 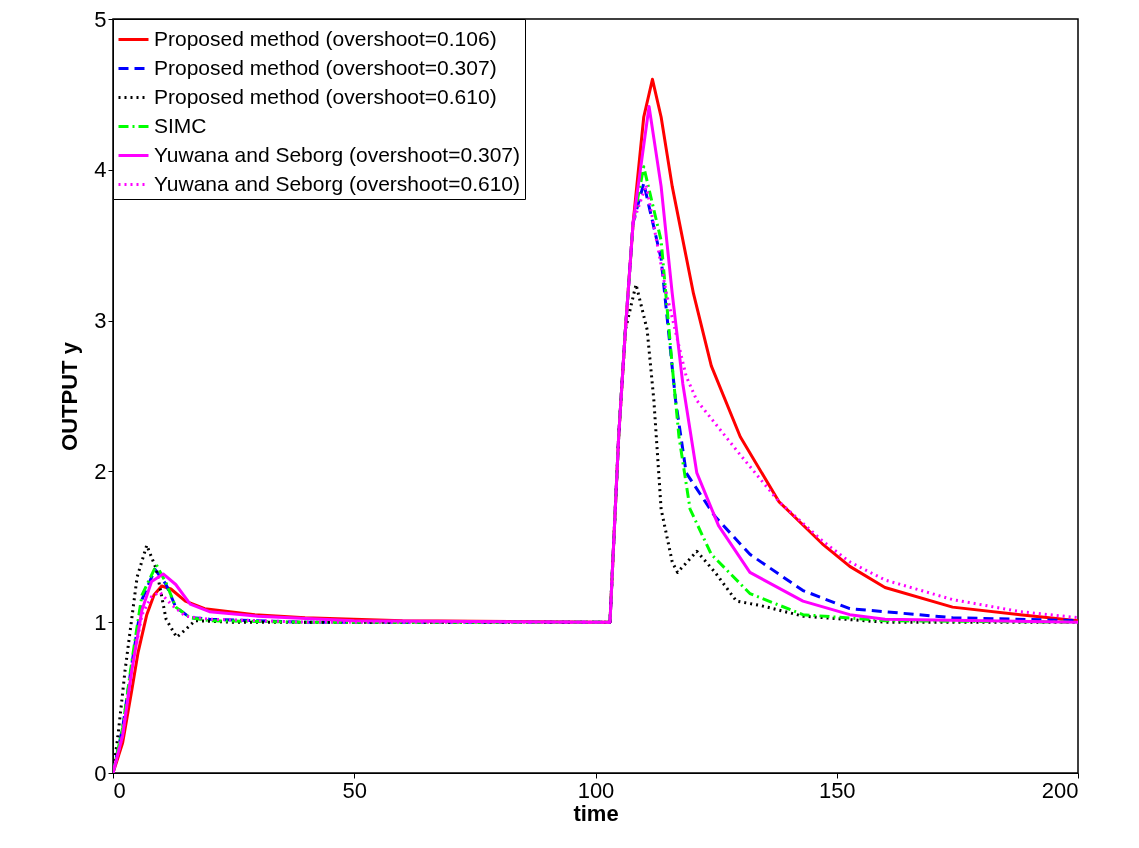 I want to click on y-tick-label: 0, so click(x=100, y=773).